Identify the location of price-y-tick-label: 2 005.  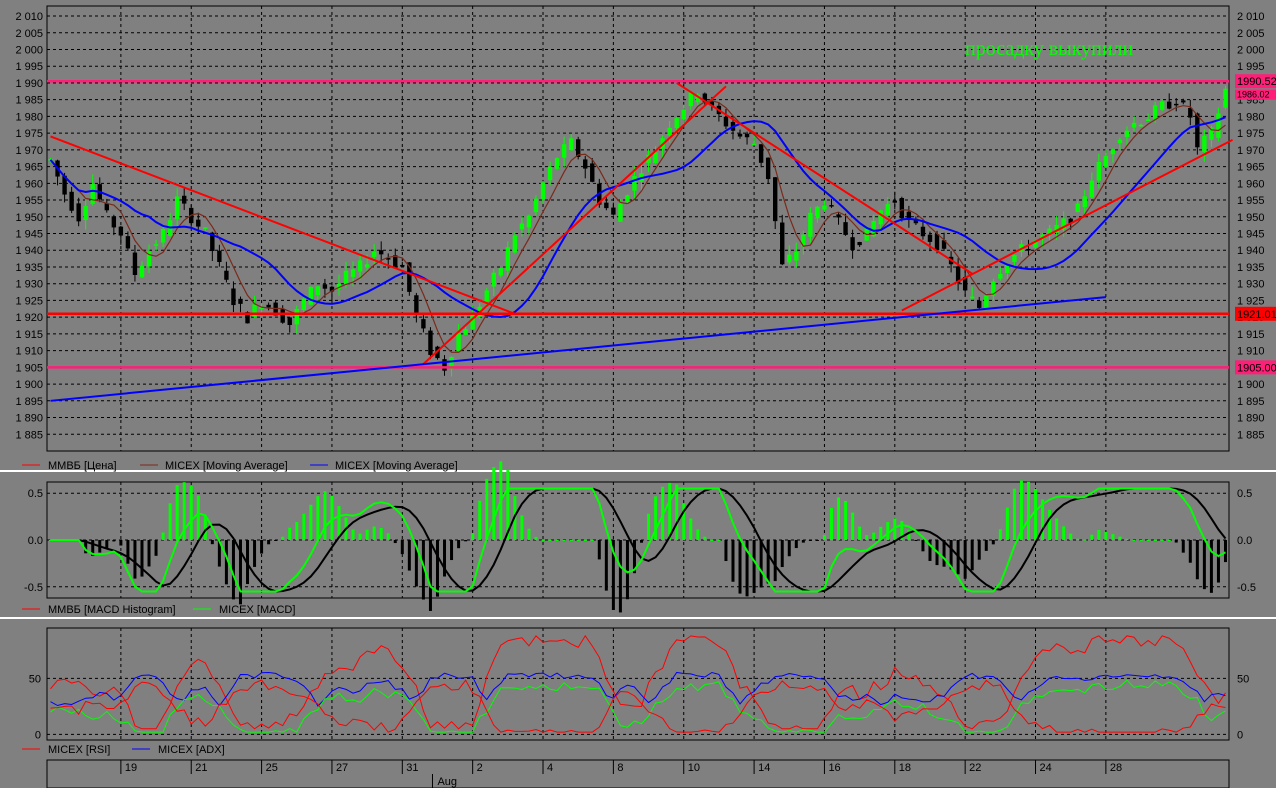
(1251, 34).